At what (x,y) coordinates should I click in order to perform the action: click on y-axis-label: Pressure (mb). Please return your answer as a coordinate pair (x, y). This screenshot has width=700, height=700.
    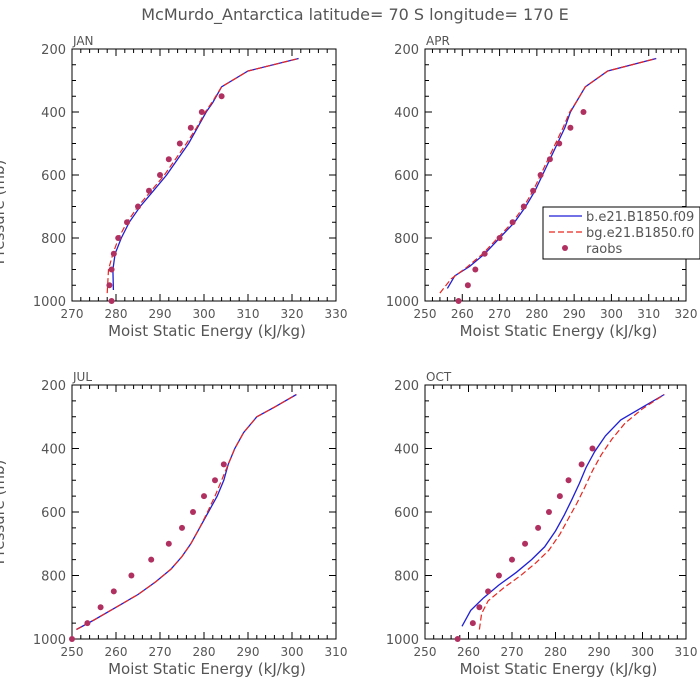
    Looking at the image, I should click on (4, 212).